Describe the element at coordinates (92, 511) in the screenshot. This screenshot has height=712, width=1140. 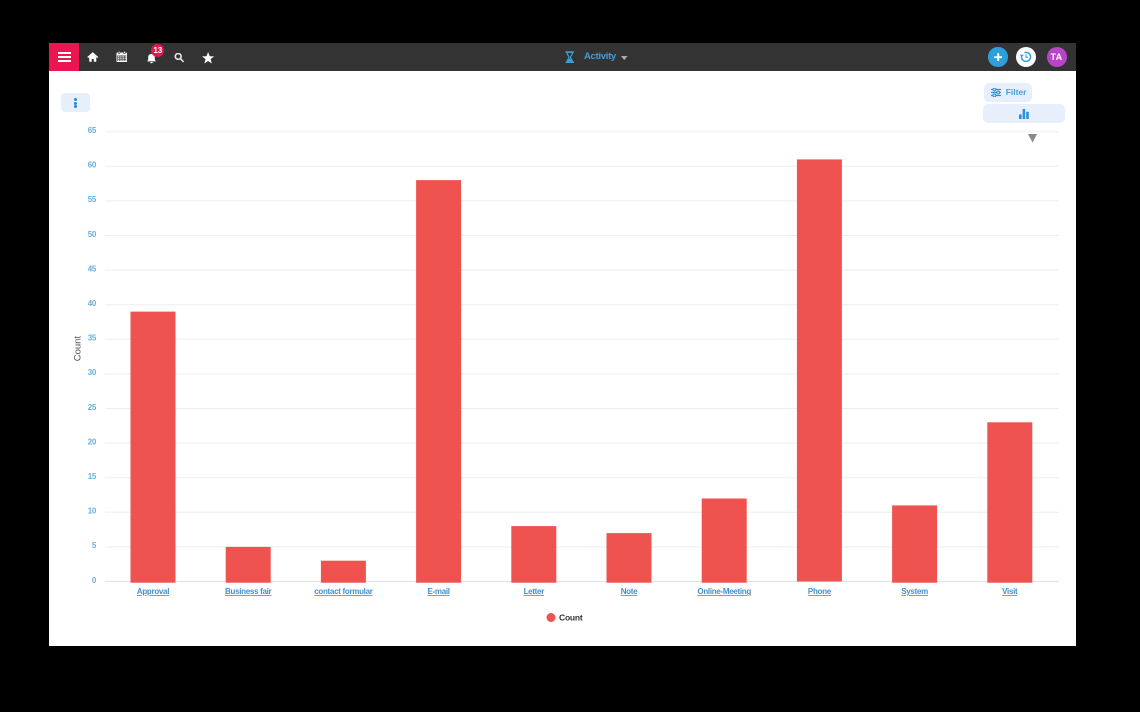
I see `svg-text: 10` at that location.